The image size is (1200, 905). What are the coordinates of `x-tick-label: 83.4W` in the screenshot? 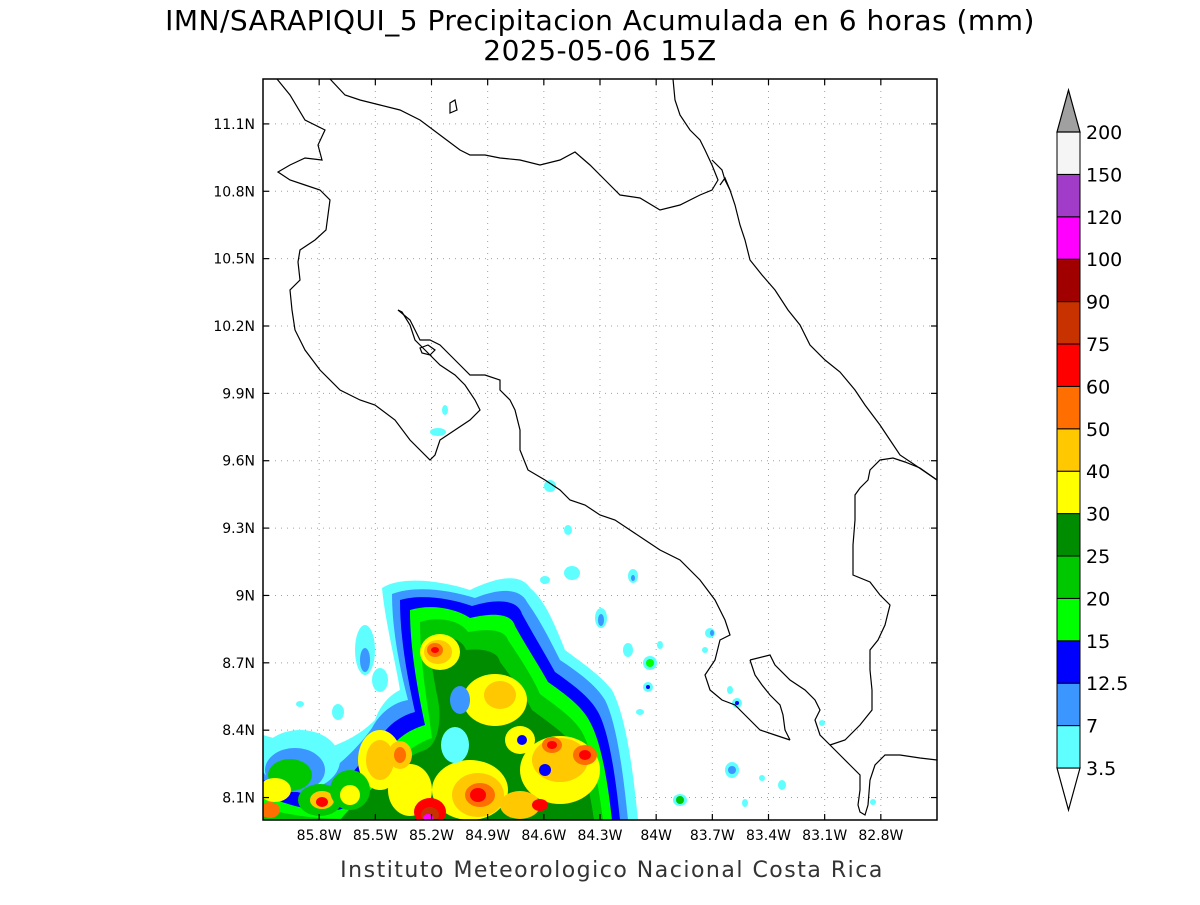 It's located at (768, 836).